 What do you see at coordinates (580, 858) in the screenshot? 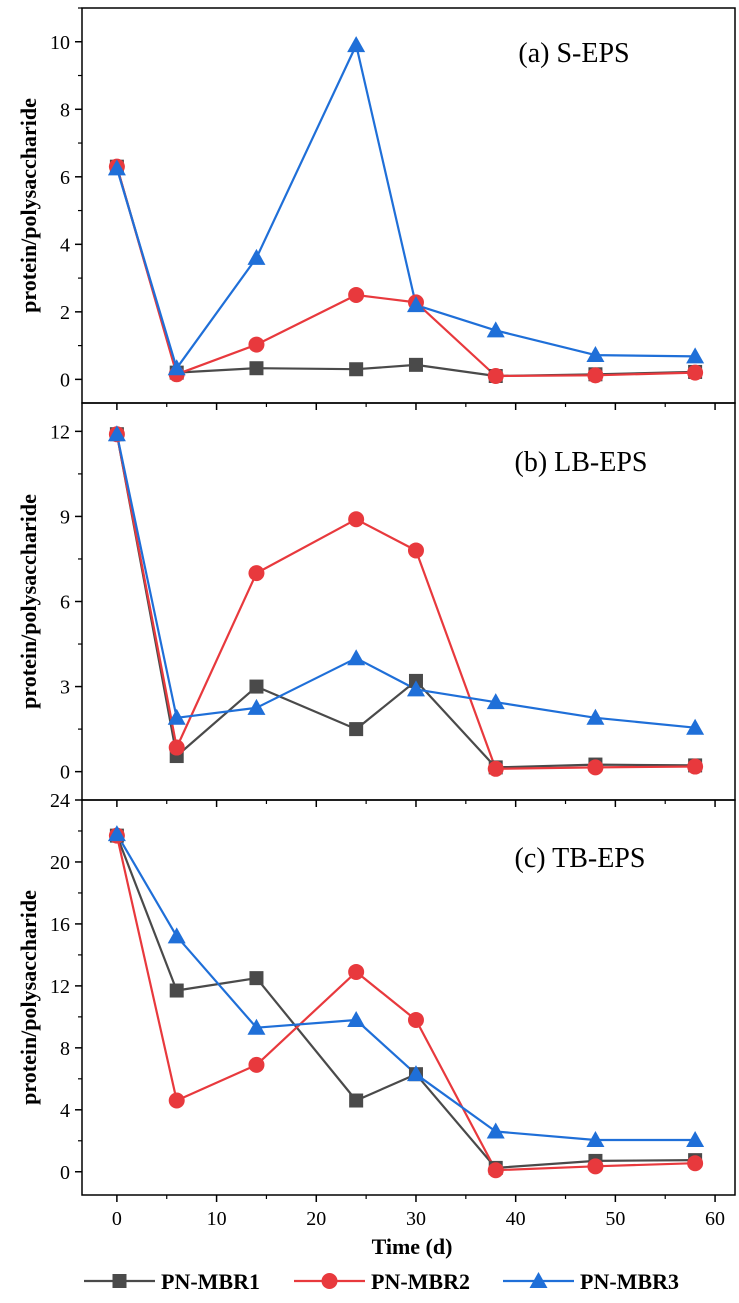
I see `panel-label: (c) TB-EPS` at bounding box center [580, 858].